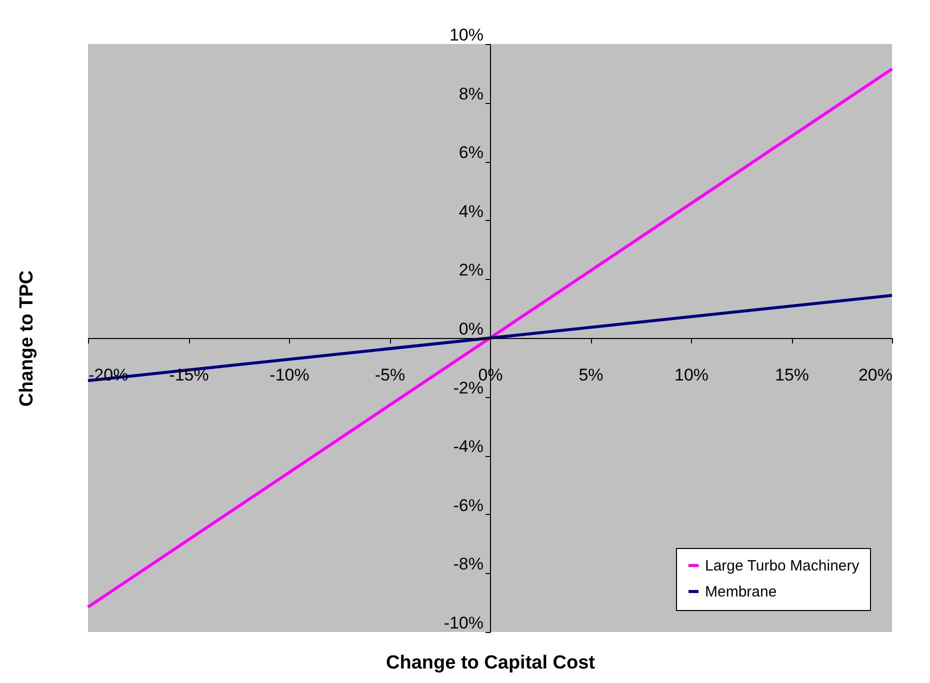  What do you see at coordinates (464, 623) in the screenshot?
I see `y-tick-label: -10%` at bounding box center [464, 623].